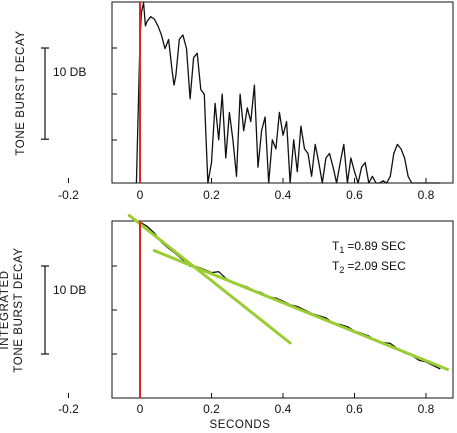  What do you see at coordinates (376, 266) in the screenshot?
I see `t2-value: =2.09 SEC` at bounding box center [376, 266].